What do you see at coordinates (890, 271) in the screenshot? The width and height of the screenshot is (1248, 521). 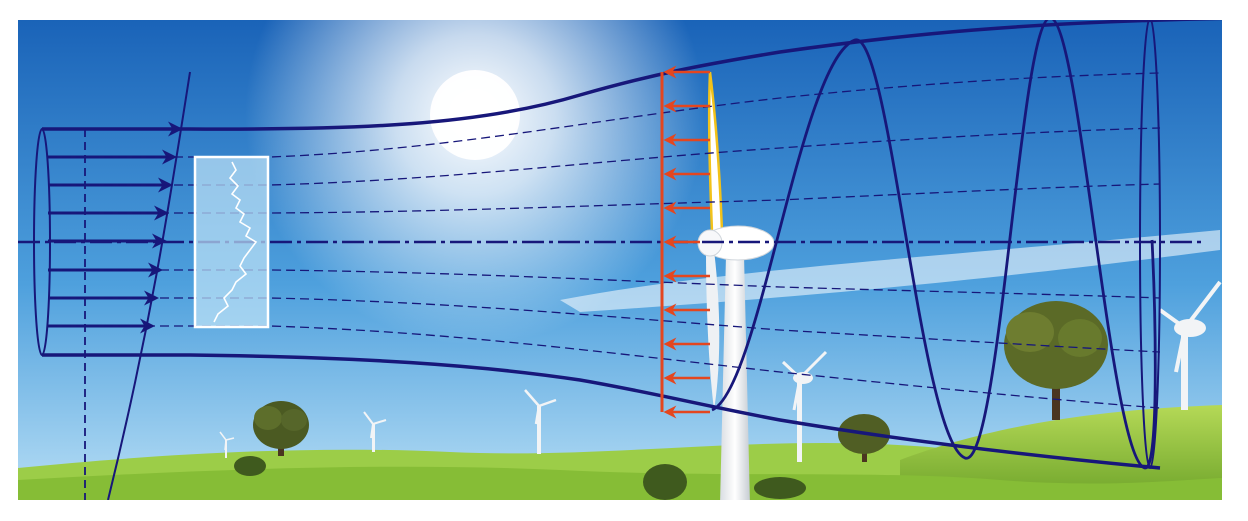 I see `cloud-streak` at bounding box center [890, 271].